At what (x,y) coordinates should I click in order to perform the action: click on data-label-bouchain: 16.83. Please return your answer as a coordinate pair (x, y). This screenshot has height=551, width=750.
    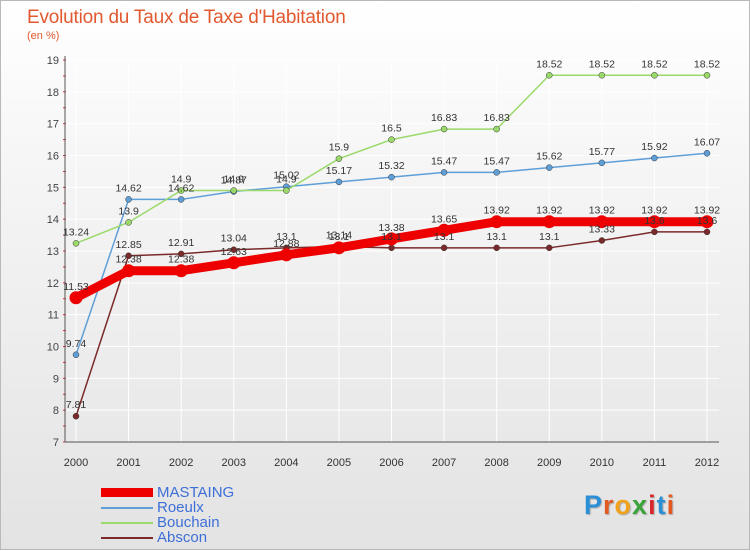
    Looking at the image, I should click on (497, 118).